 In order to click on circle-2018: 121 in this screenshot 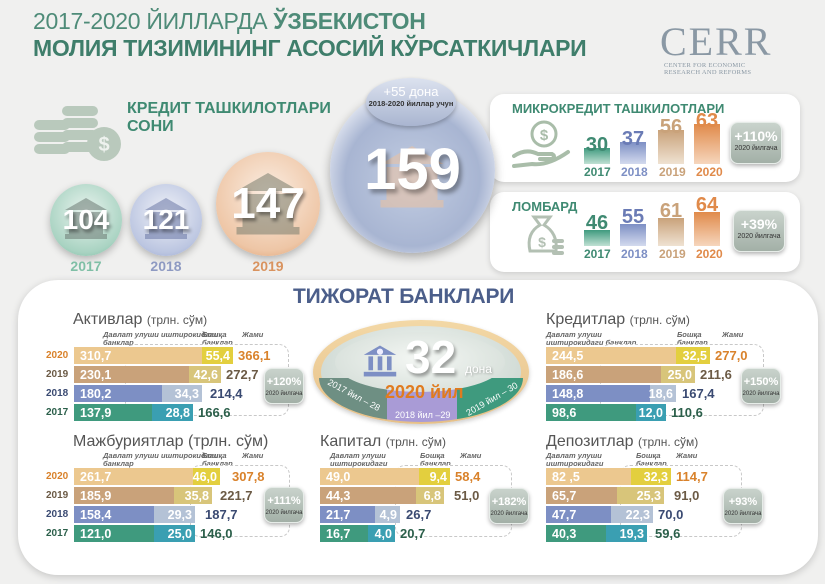, I will do `click(166, 220)`.